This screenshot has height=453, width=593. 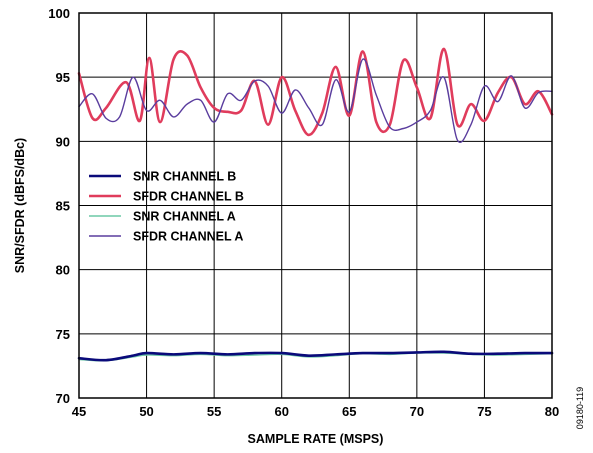 I want to click on legend-label: SNR CHANNEL A, so click(x=184, y=217).